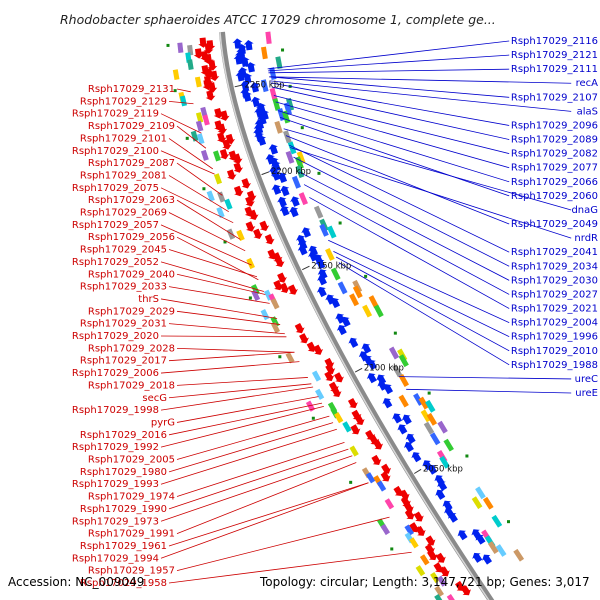 This screenshot has height=600, width=600. Describe the element at coordinates (115, 410) in the screenshot. I see `gene-label: Rsph17029_1998` at that location.